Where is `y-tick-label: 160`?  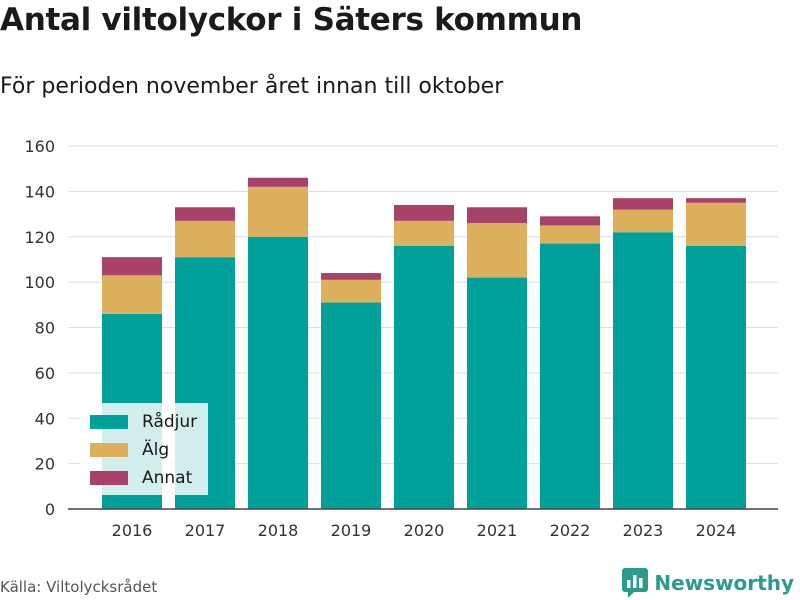 y-tick-label: 160 is located at coordinates (39, 146).